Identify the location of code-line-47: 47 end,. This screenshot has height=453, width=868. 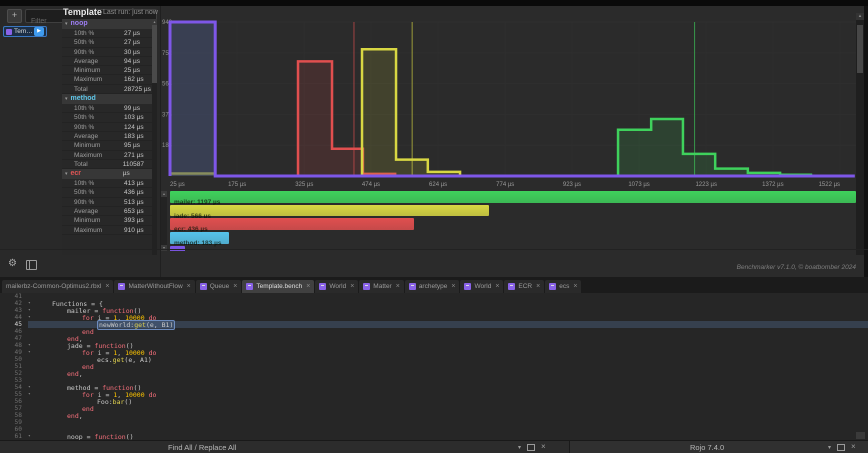
(434, 339).